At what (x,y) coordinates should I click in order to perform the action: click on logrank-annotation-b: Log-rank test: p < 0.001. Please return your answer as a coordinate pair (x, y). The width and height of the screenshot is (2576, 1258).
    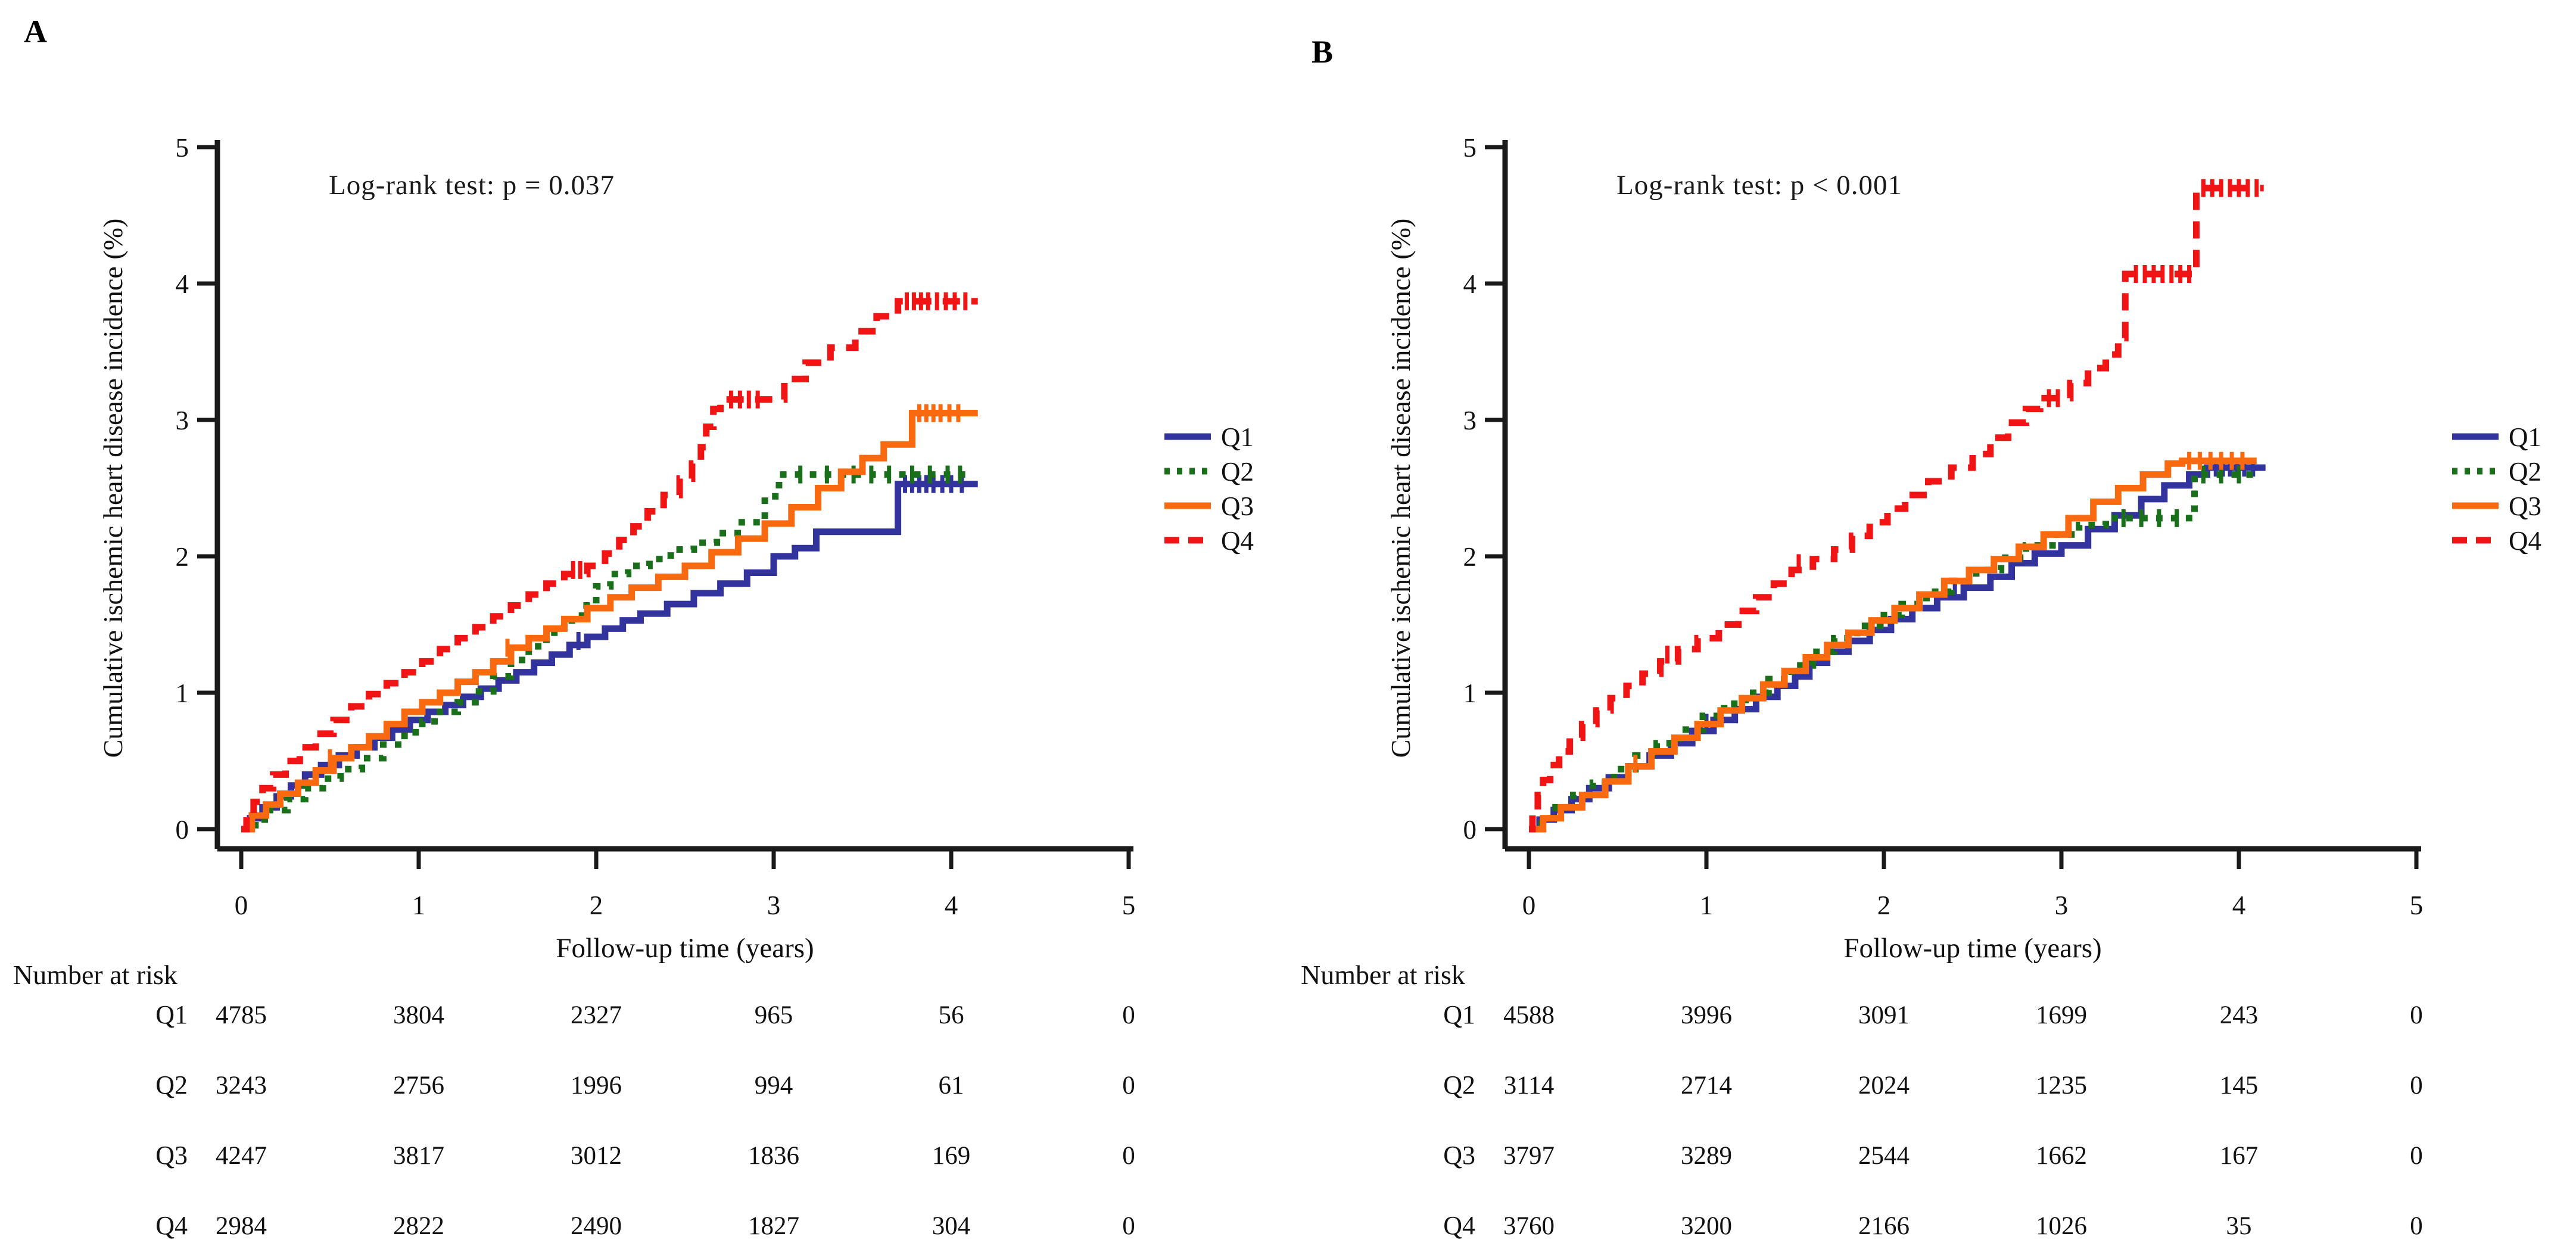
    Looking at the image, I should click on (1759, 186).